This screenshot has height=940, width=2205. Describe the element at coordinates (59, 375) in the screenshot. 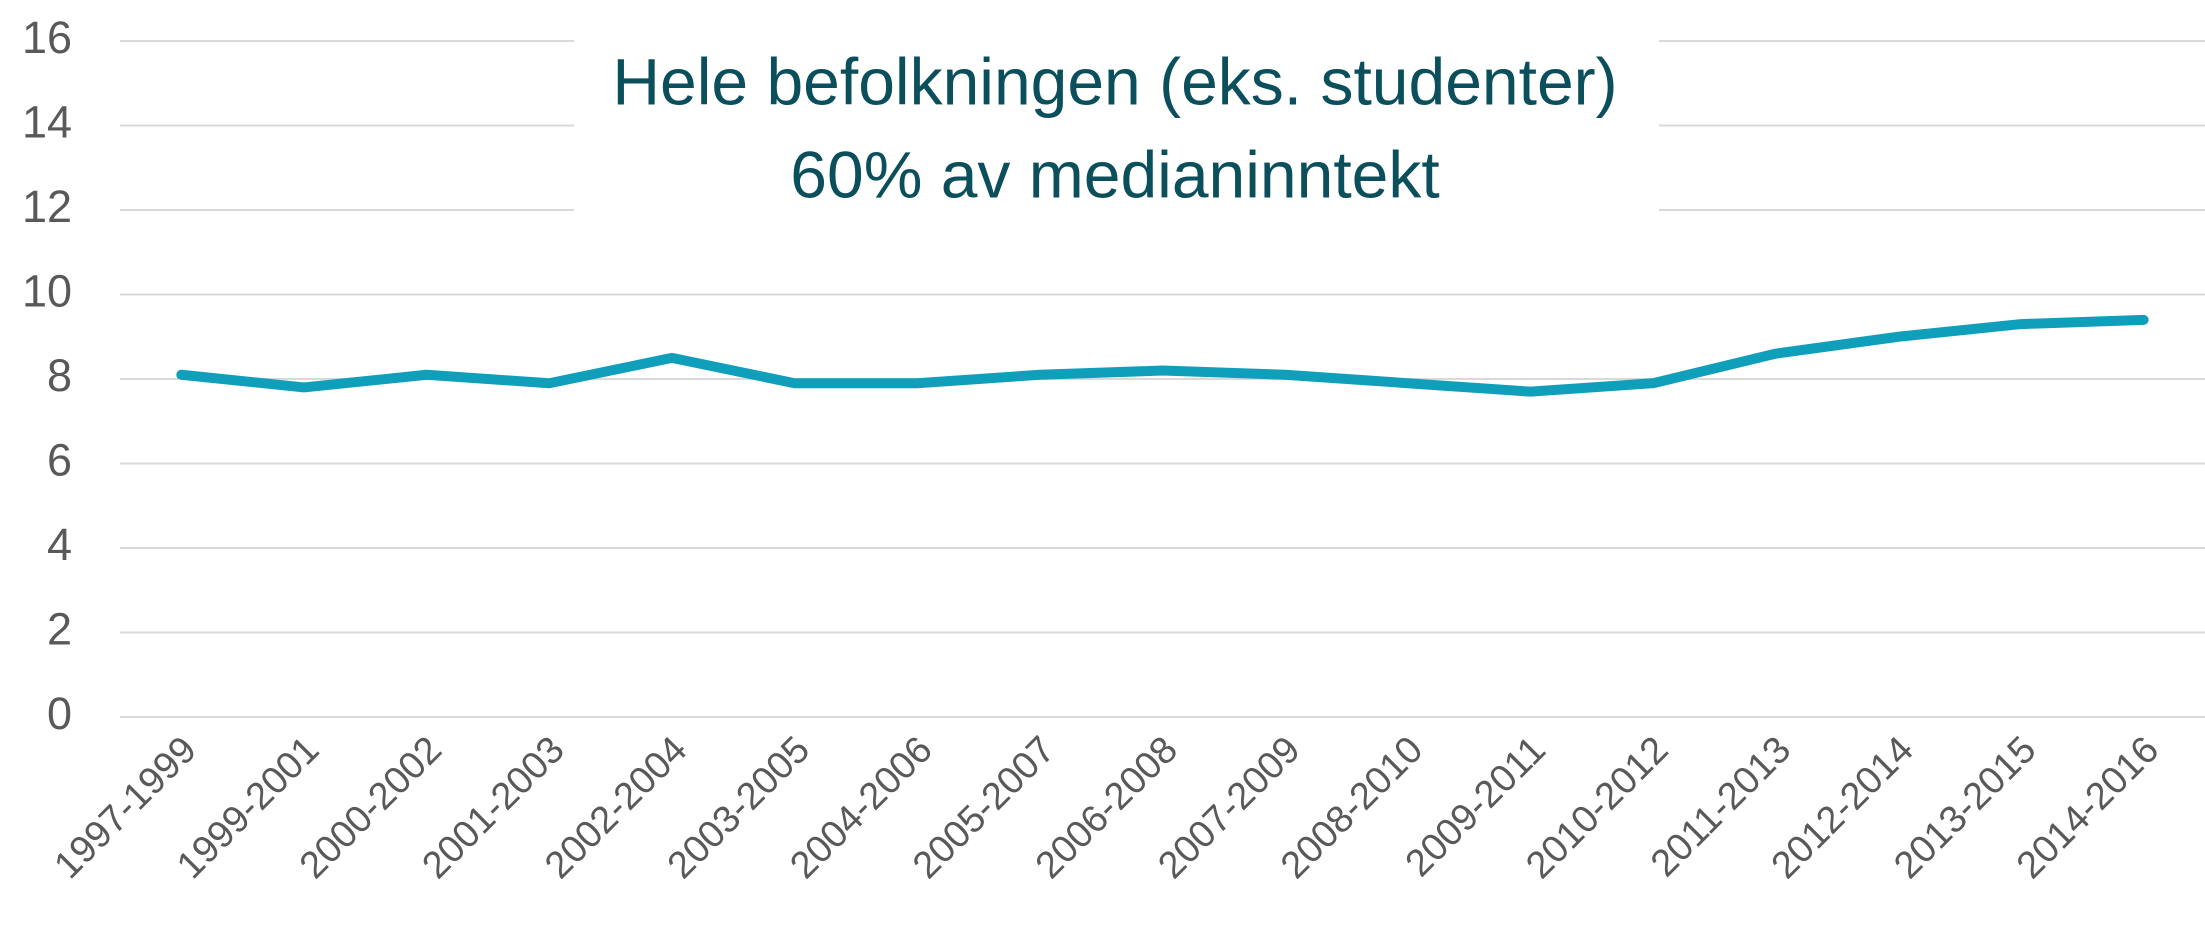

I see `y-tick-label: 8` at that location.